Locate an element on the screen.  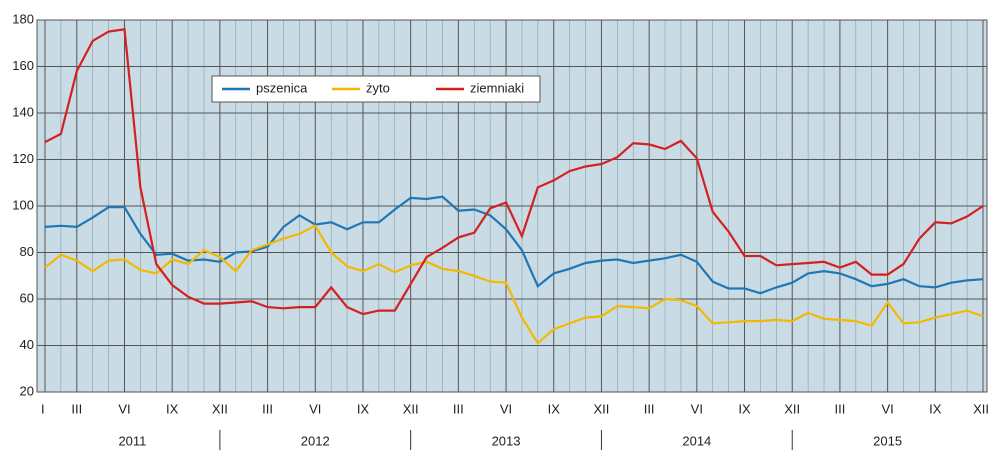
year-label: 2011 is located at coordinates (132, 440).